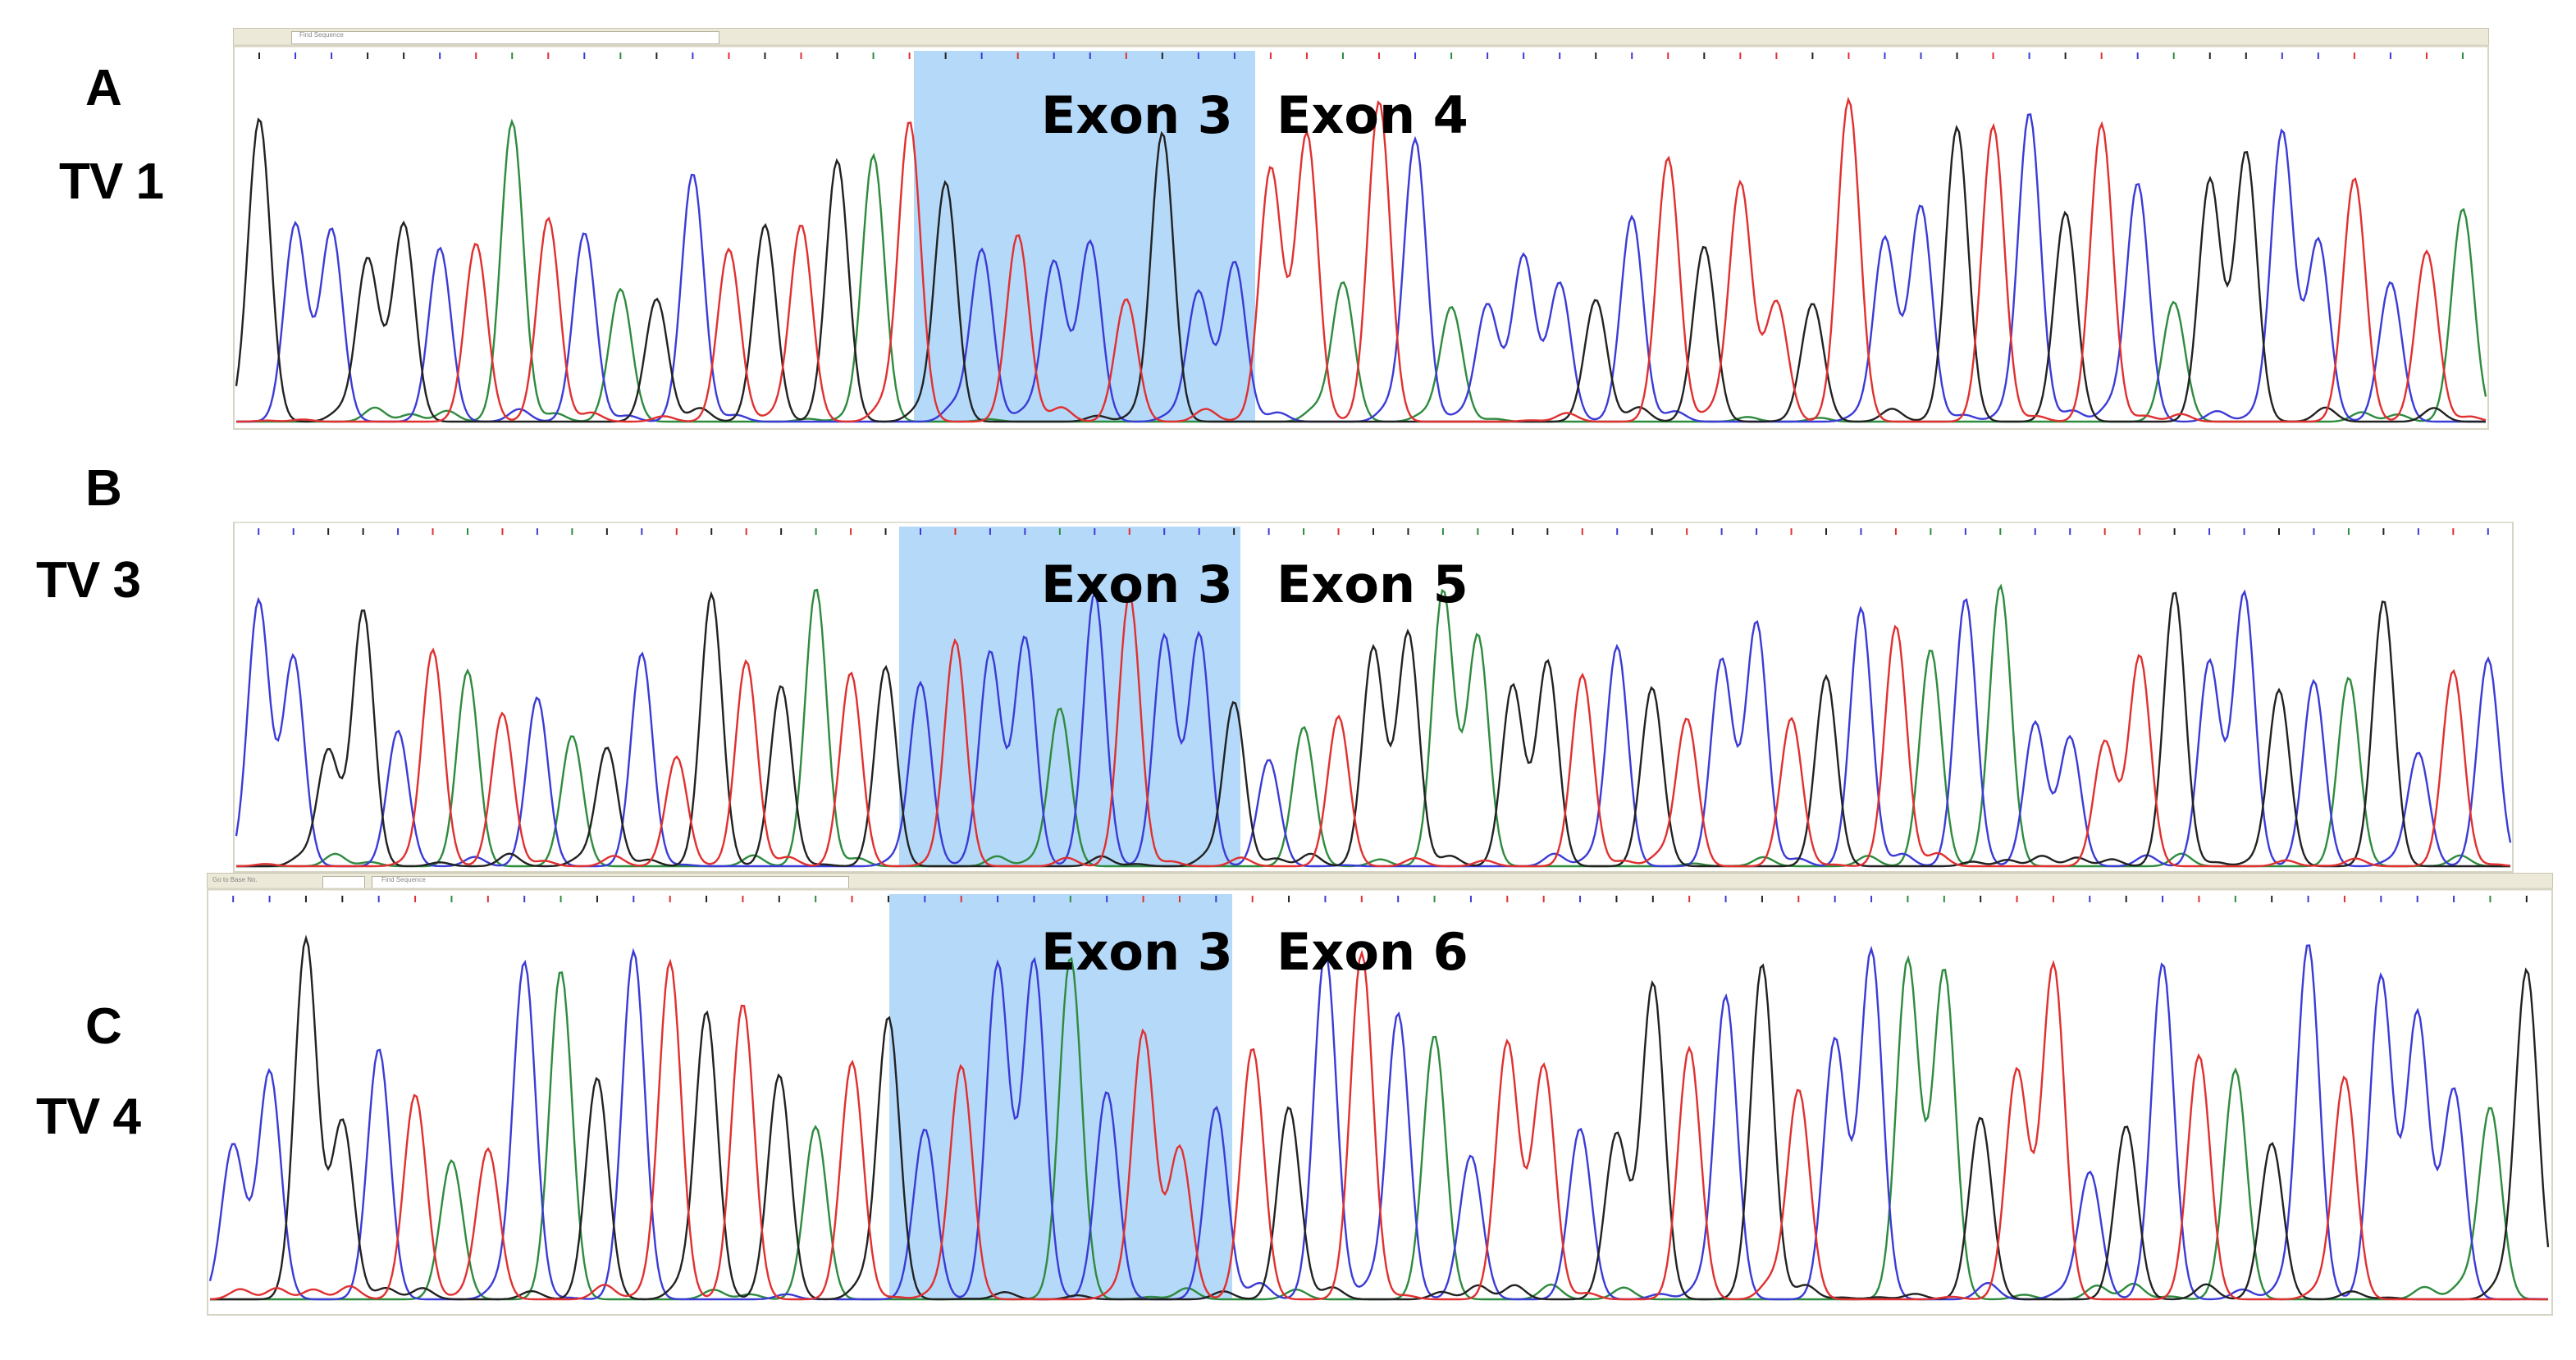 The height and width of the screenshot is (1360, 2576). Describe the element at coordinates (104, 488) in the screenshot. I see `panel-b-letter: B` at that location.